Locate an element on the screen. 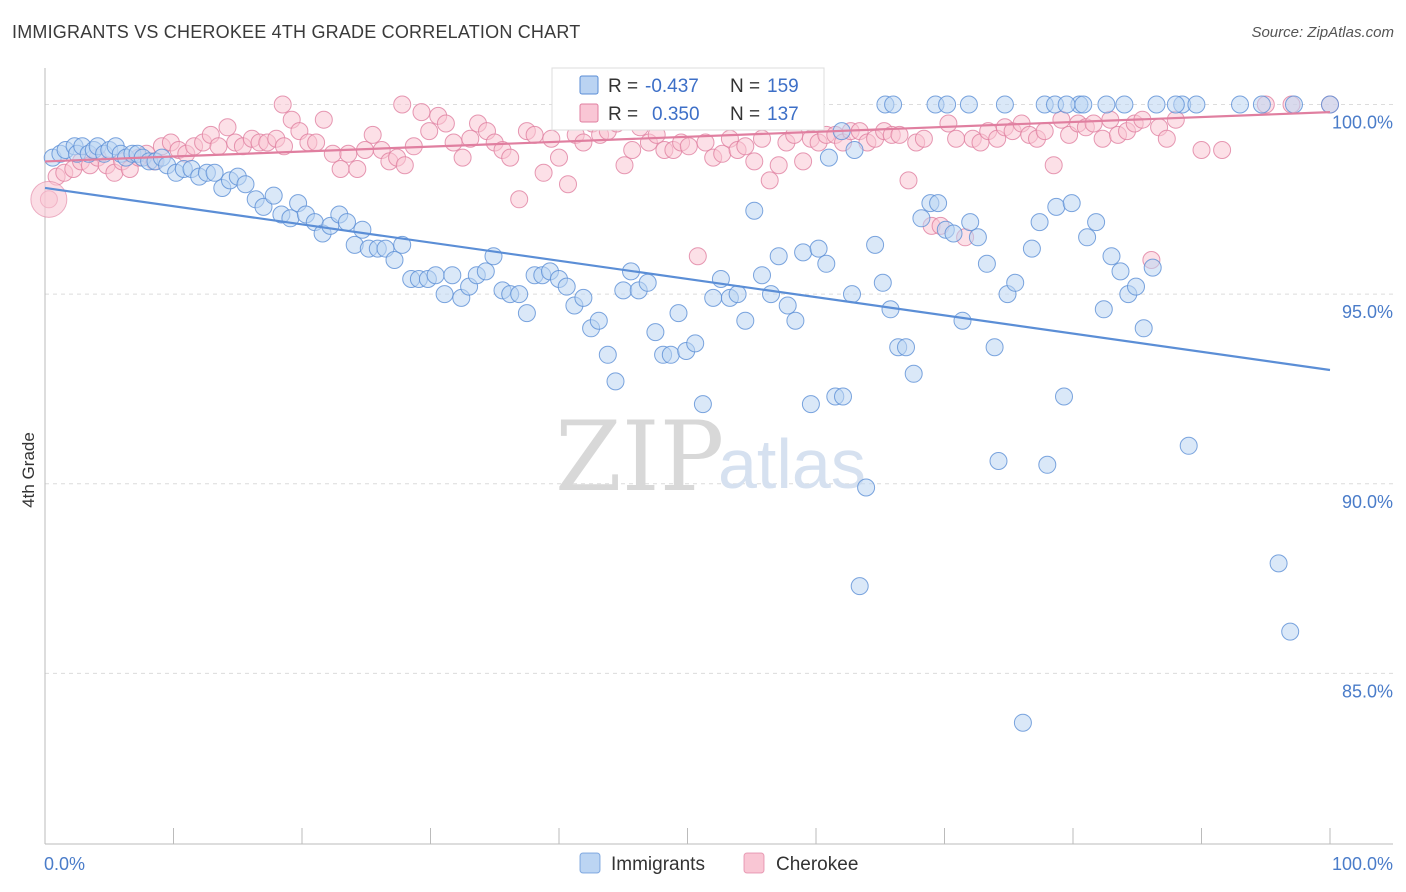 The image size is (1406, 892). series-legend-label-cherokee: Cherokee is located at coordinates (817, 864).